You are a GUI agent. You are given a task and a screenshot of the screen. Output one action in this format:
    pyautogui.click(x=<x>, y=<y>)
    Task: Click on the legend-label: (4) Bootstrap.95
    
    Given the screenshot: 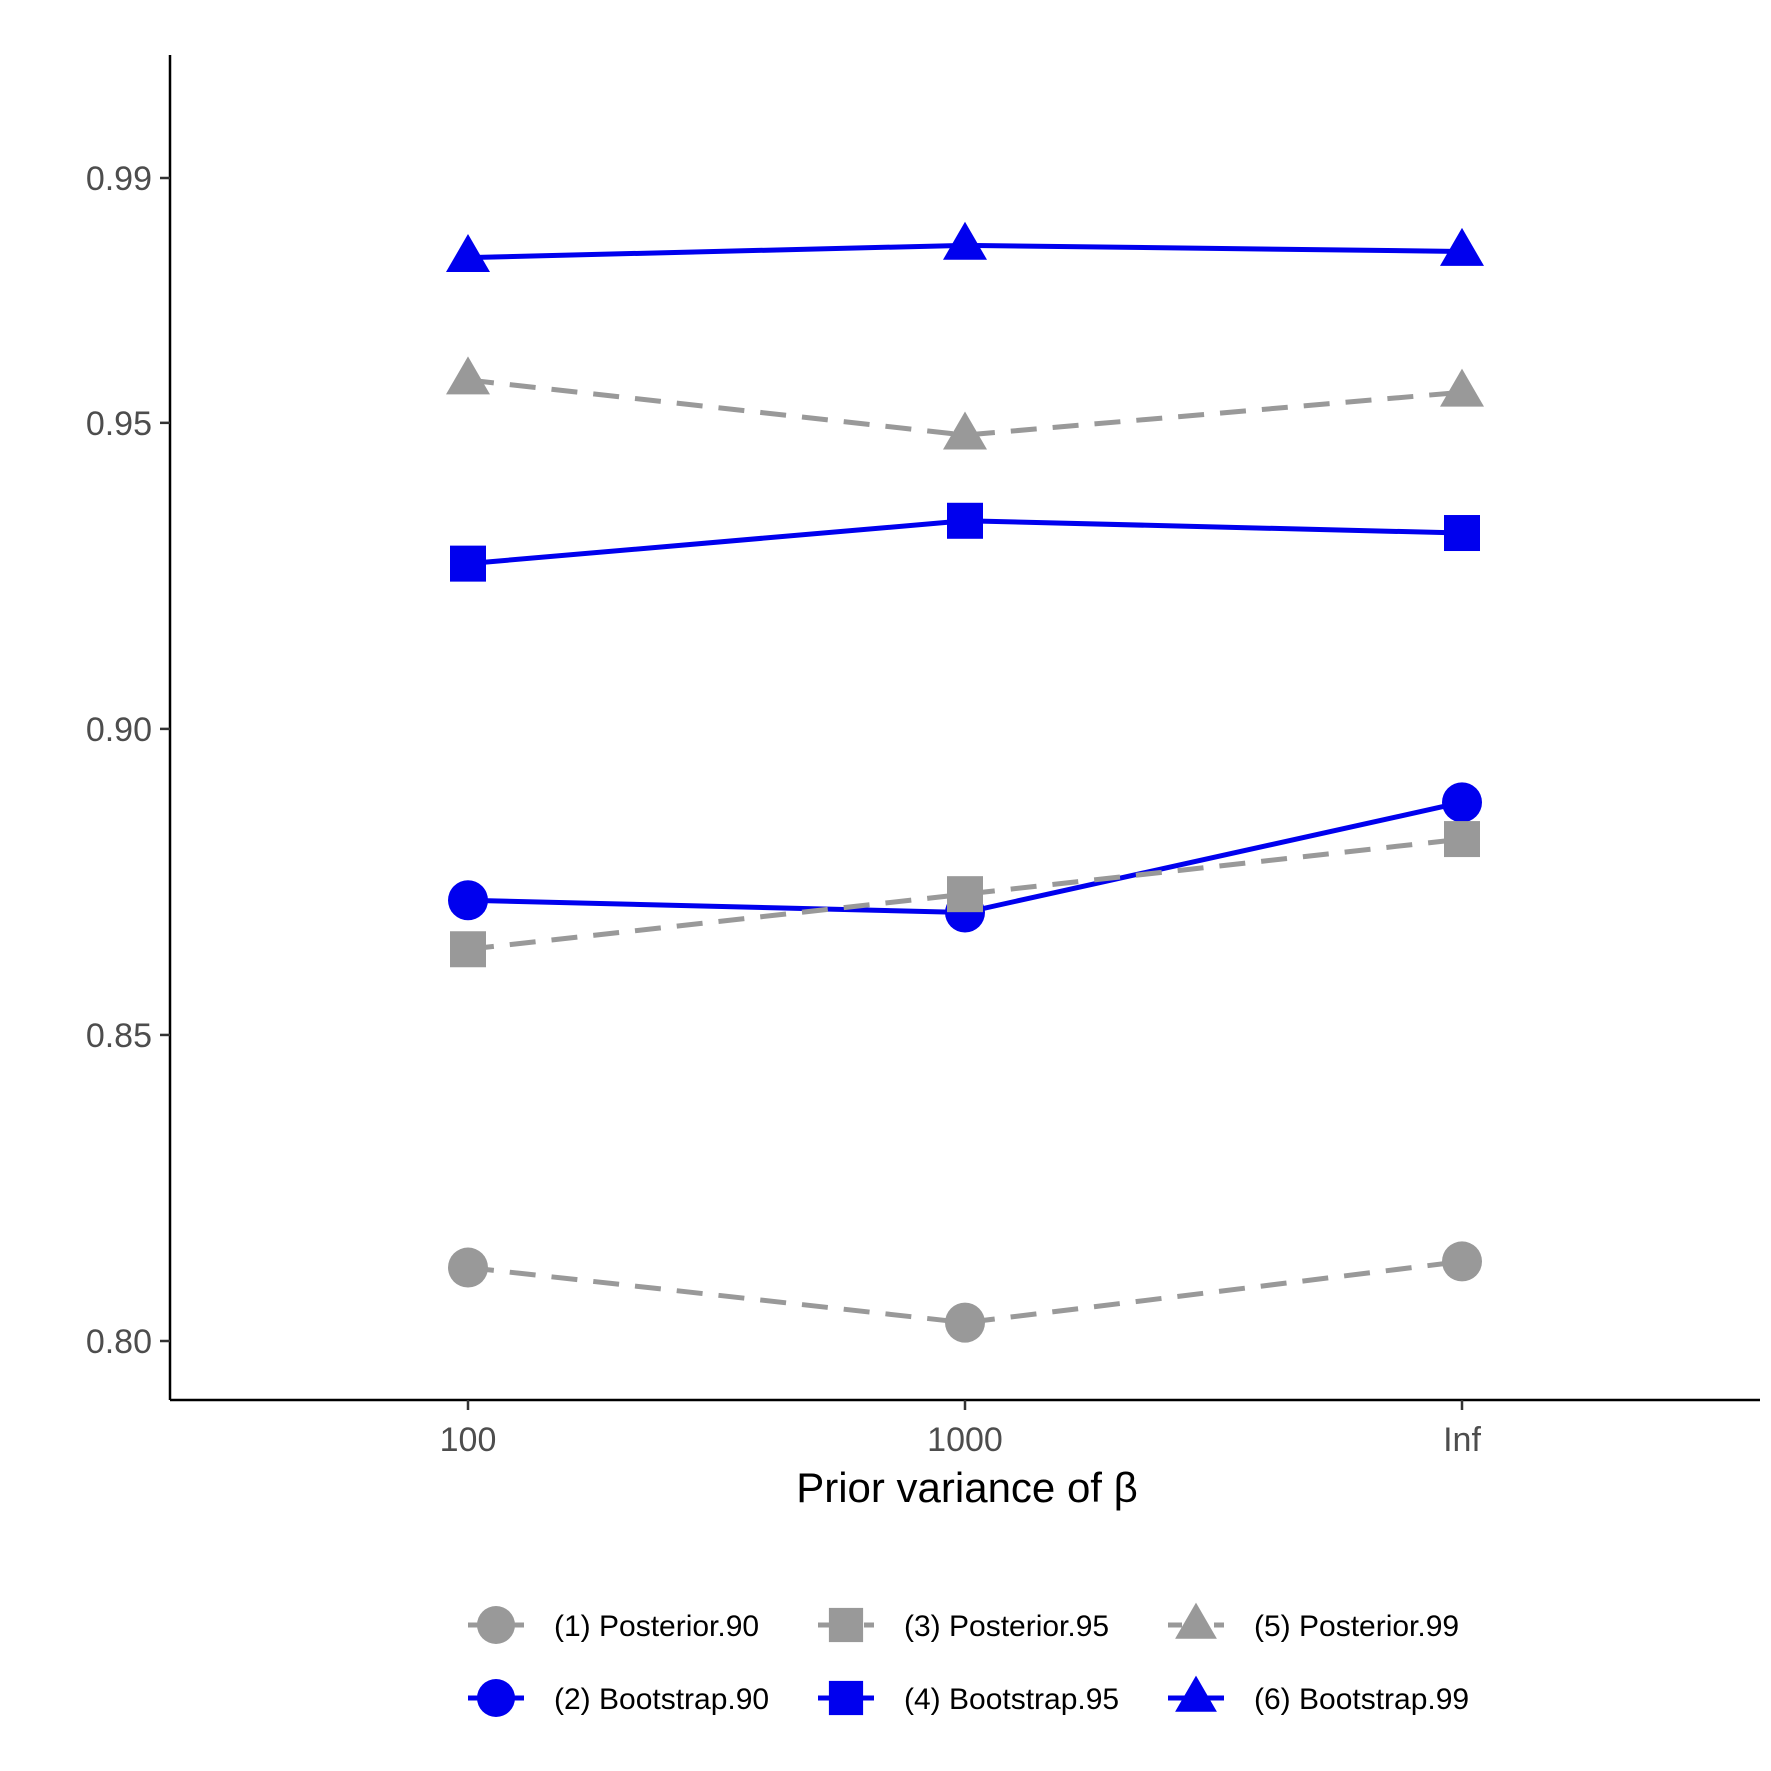 What is the action you would take?
    pyautogui.click(x=1011, y=1699)
    